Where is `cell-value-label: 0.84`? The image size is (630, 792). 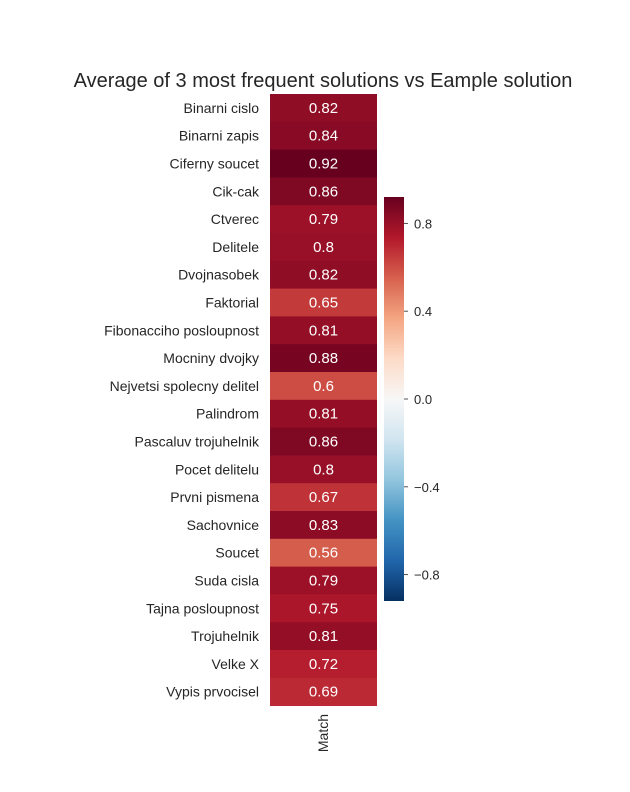
cell-value-label: 0.84 is located at coordinates (323, 136).